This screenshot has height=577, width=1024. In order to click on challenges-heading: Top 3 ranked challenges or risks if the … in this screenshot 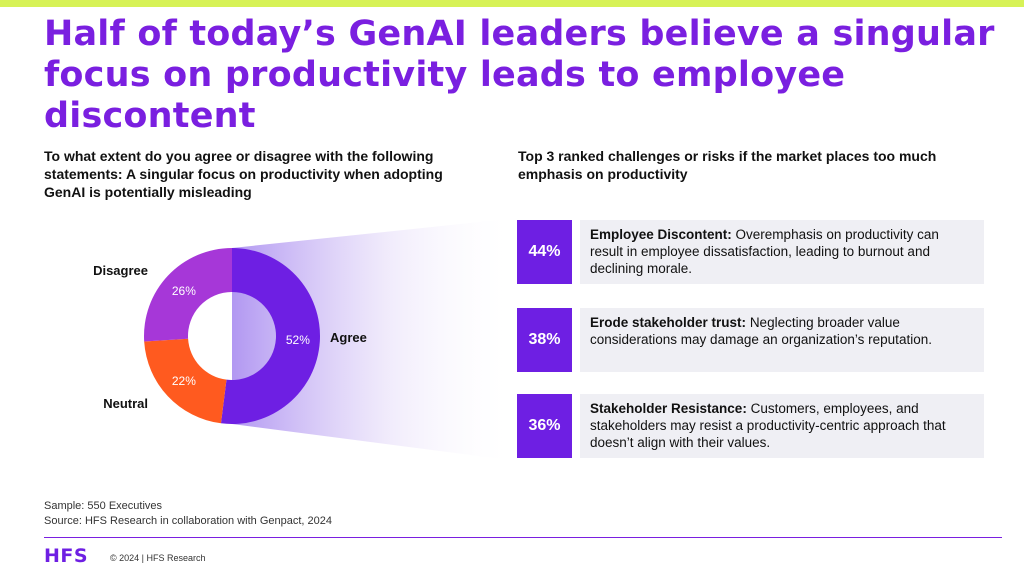, I will do `click(727, 165)`.